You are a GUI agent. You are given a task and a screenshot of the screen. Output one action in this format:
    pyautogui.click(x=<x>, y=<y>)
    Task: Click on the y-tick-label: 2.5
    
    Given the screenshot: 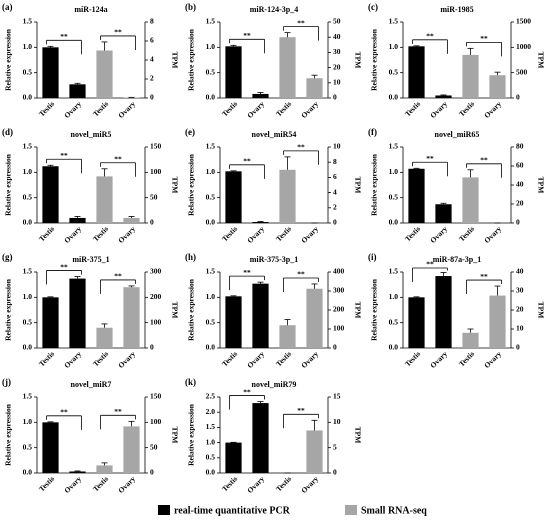 What is the action you would take?
    pyautogui.click(x=211, y=396)
    